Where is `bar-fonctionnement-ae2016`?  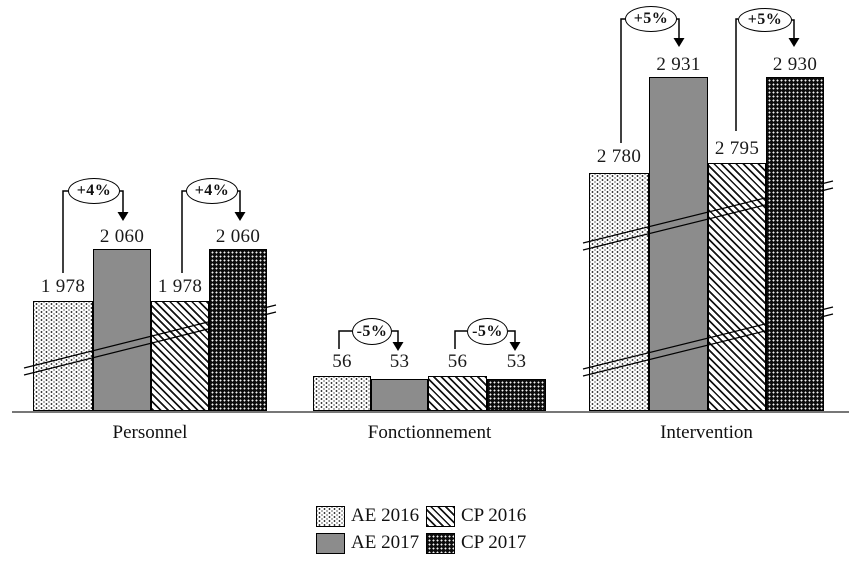
bar-fonctionnement-ae2016 is located at coordinates (342, 393).